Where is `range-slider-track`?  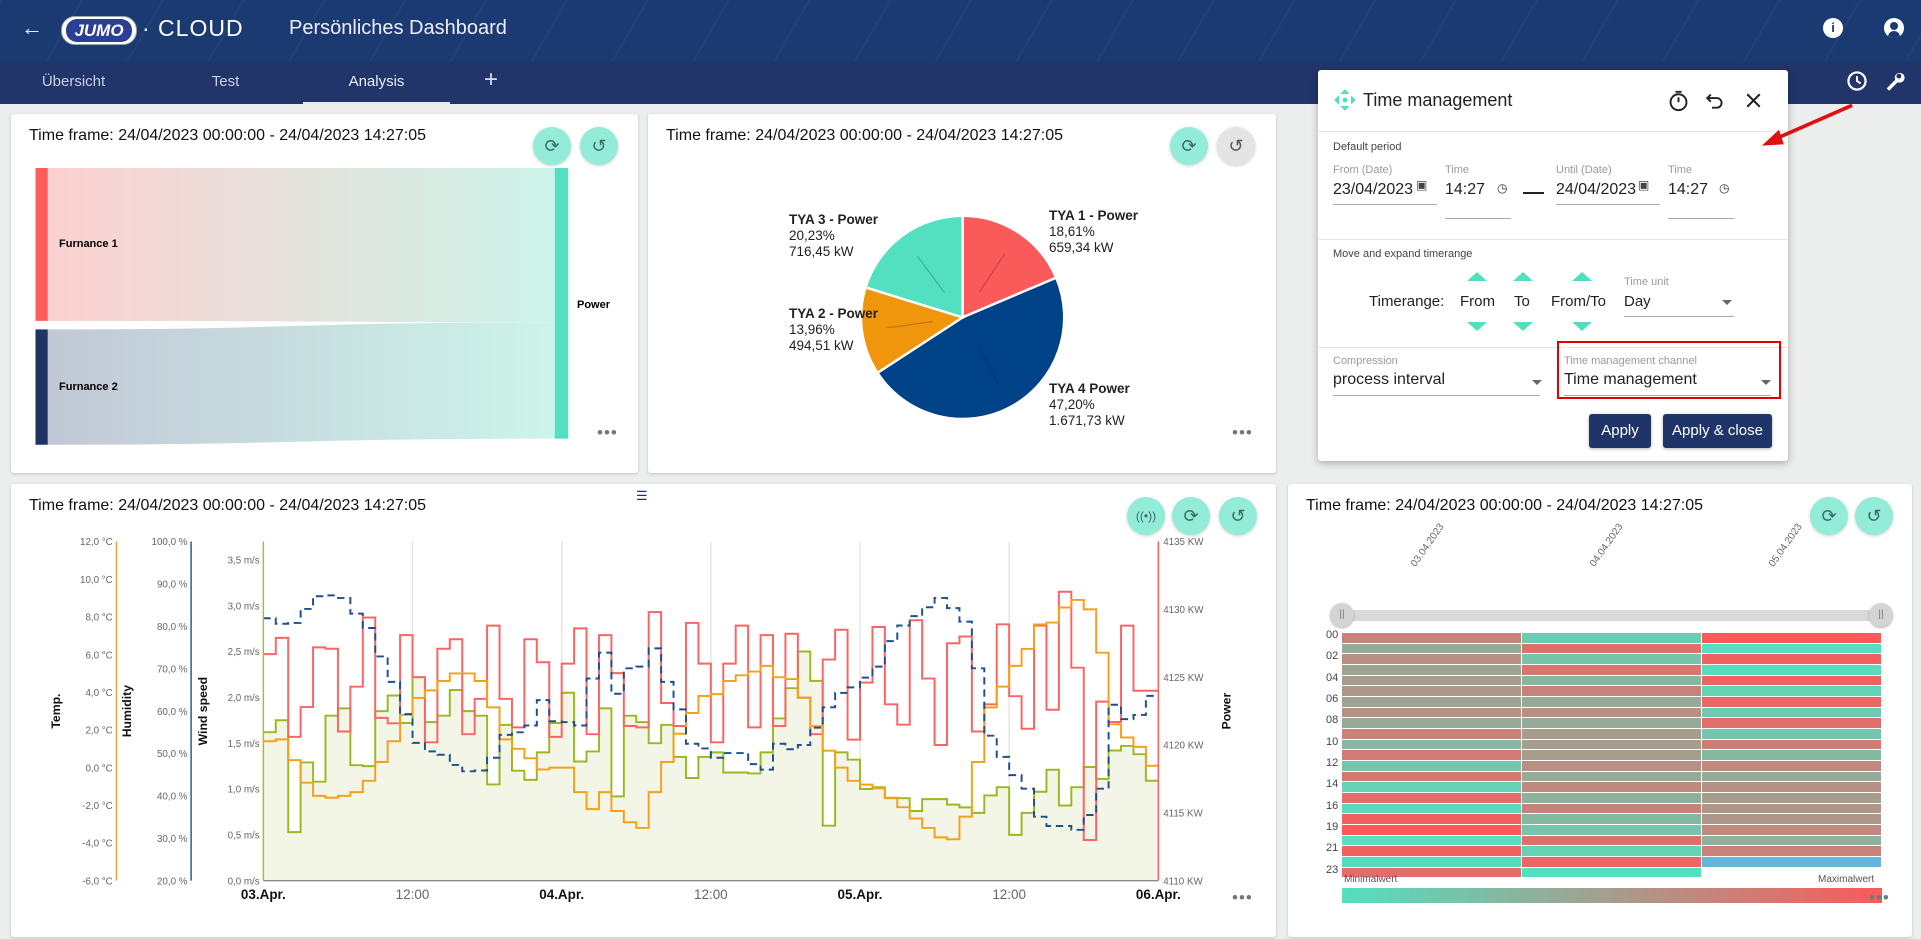 range-slider-track is located at coordinates (1611, 615).